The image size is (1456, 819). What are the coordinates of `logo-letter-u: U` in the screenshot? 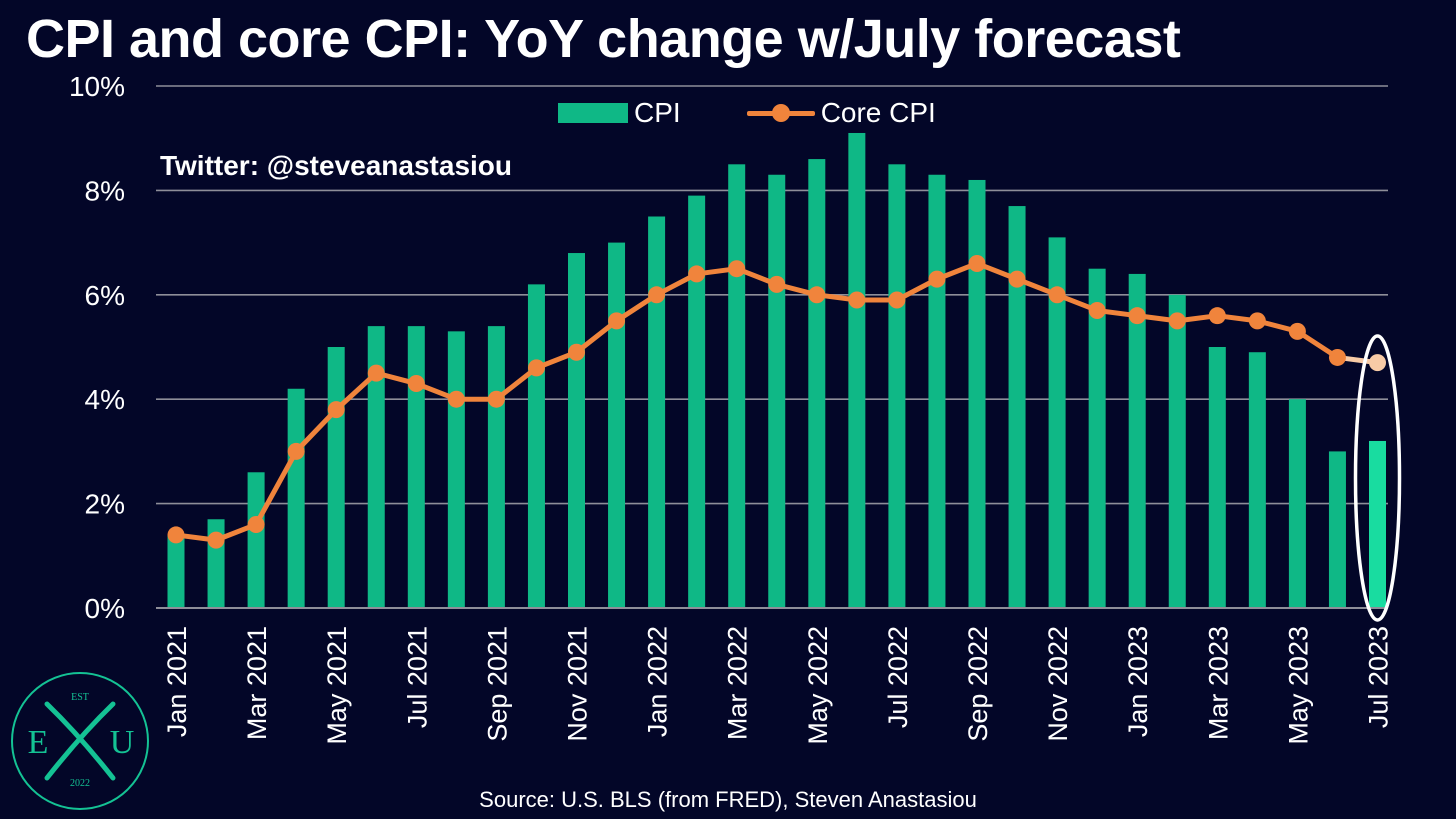 It's located at (122, 742).